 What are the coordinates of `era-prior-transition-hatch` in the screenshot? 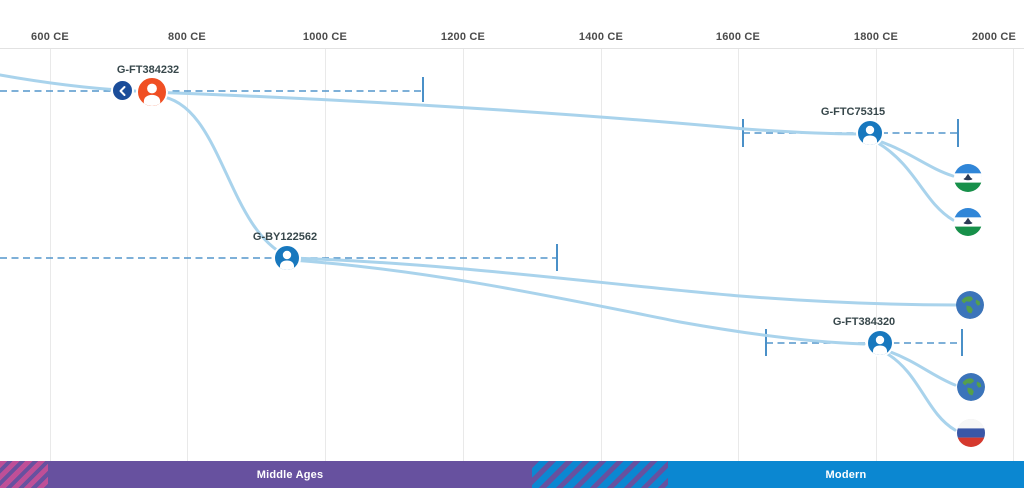 It's located at (24, 474).